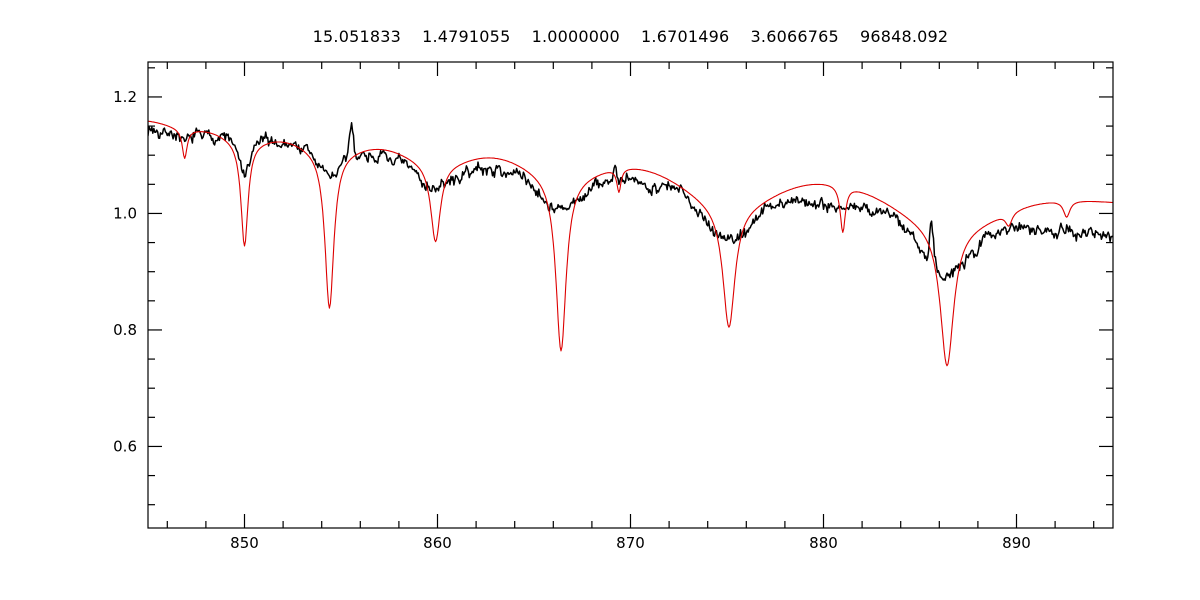 The image size is (1200, 600). Describe the element at coordinates (125, 97) in the screenshot. I see `y-tick-label: 1.2` at that location.